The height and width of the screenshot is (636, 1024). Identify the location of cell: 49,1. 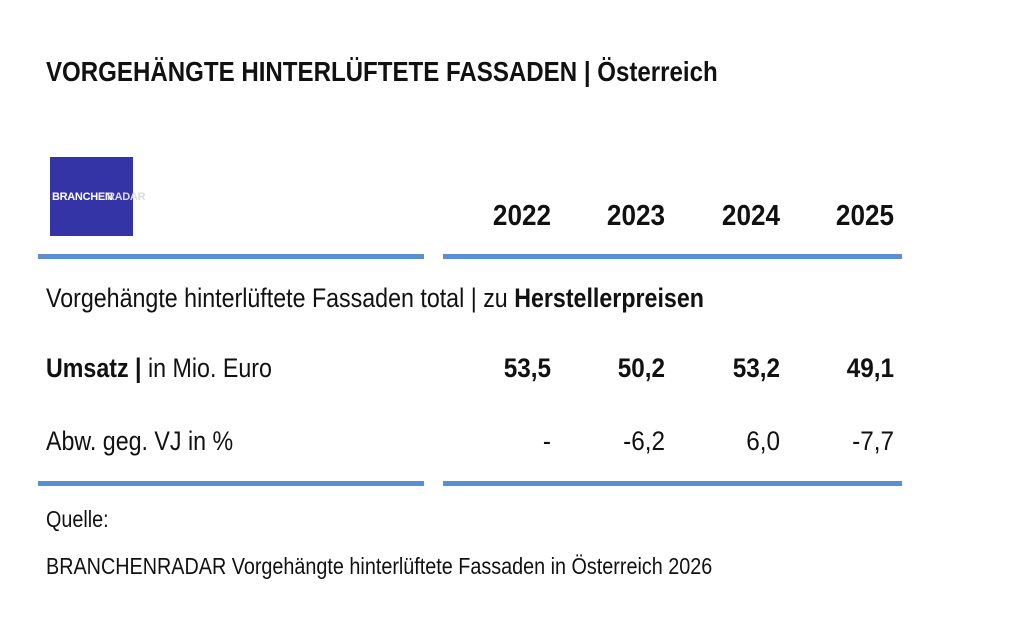
(870, 368).